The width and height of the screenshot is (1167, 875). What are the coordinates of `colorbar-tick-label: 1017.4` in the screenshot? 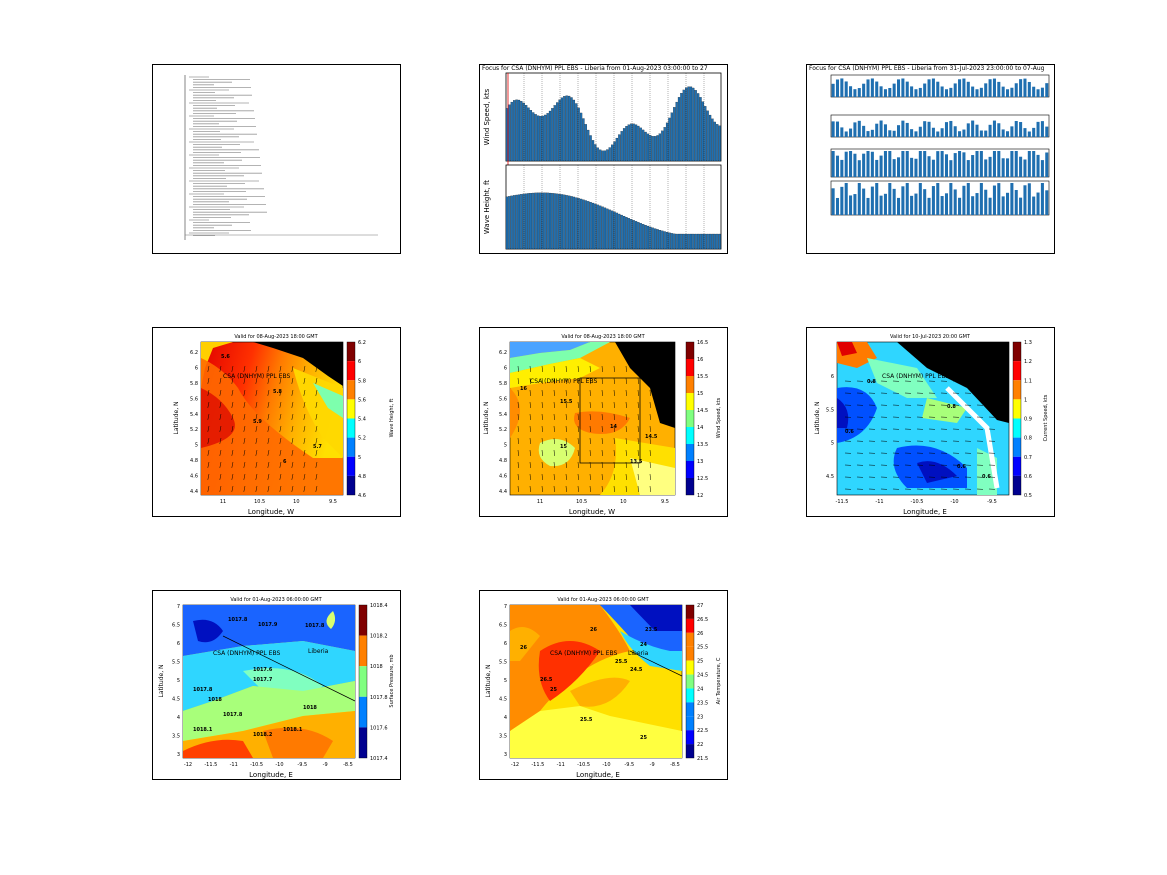 It's located at (379, 759).